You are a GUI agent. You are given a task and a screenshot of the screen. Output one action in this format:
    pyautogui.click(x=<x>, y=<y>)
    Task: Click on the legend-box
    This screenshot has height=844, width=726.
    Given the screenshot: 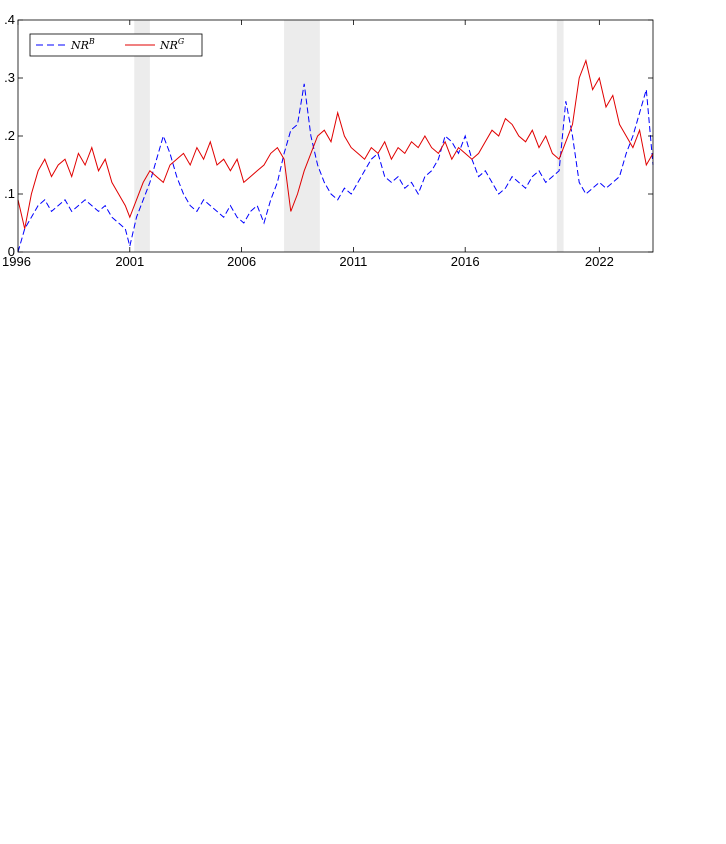 What is the action you would take?
    pyautogui.click(x=116, y=45)
    